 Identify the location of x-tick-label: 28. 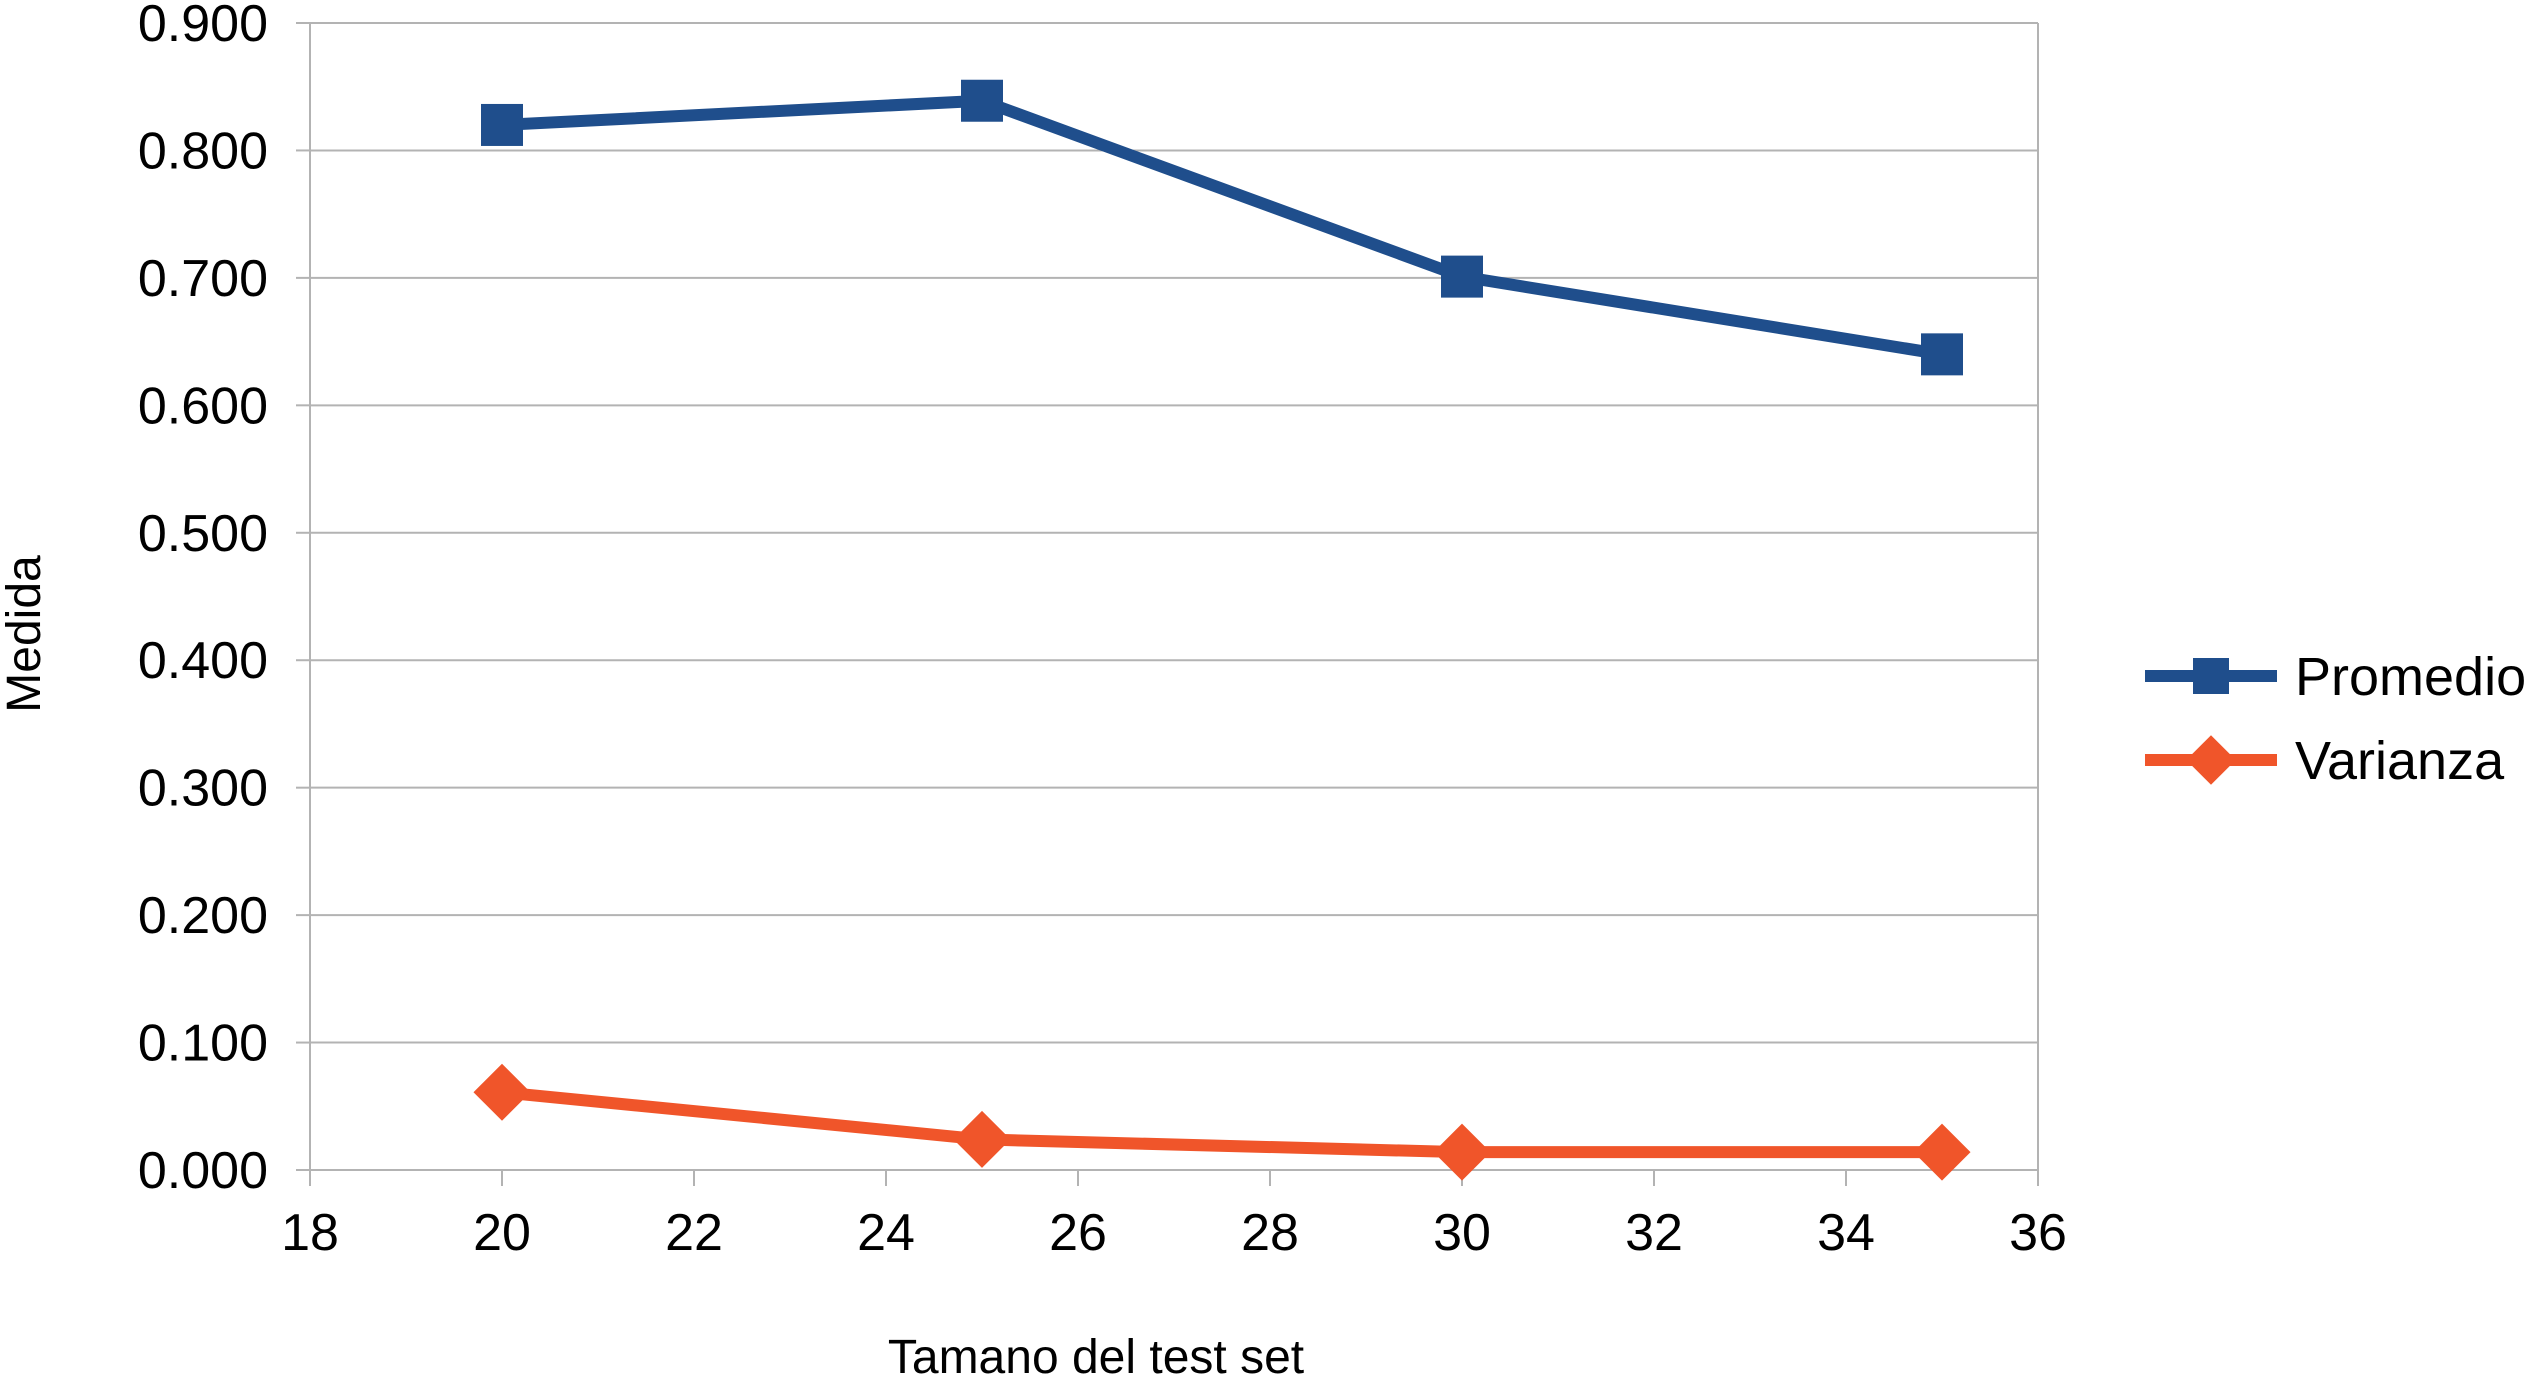
(1270, 1233).